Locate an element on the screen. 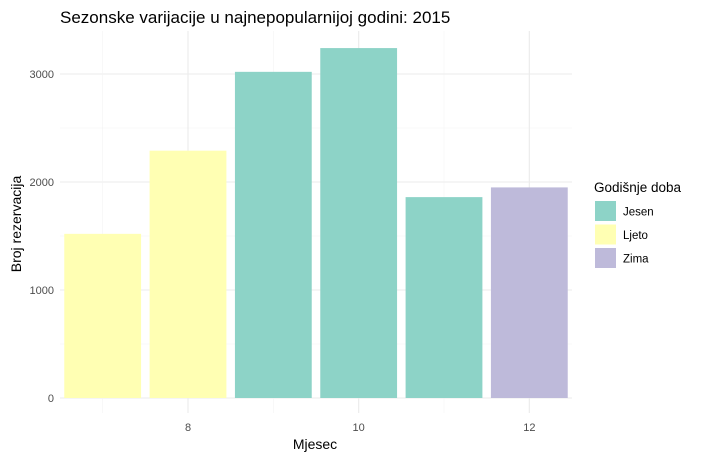 Image resolution: width=702 pixels, height=459 pixels. x-axis-title: Mjesec is located at coordinates (315, 444).